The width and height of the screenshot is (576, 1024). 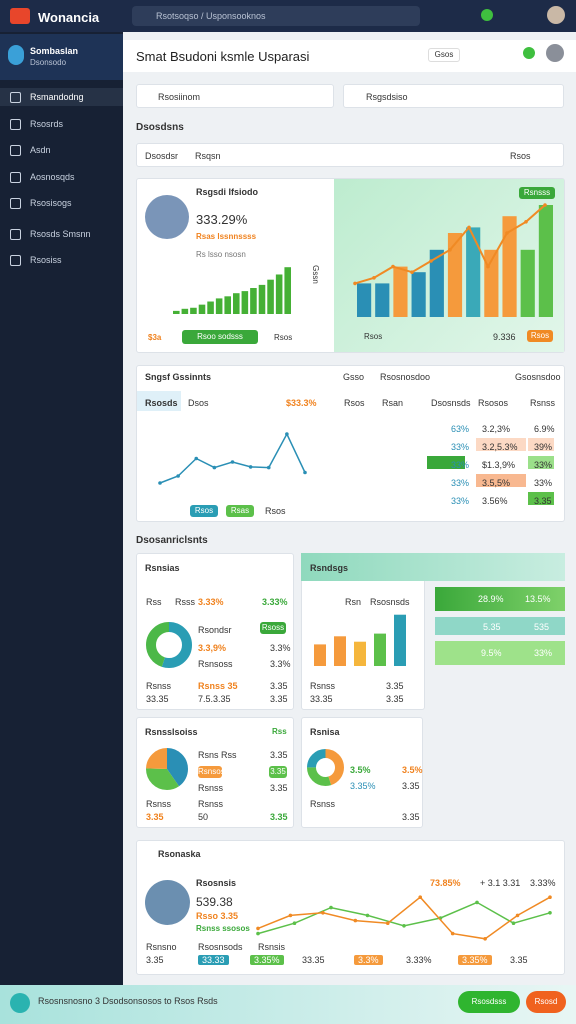 I want to click on profile-sub: Rsso 3.35, so click(x=217, y=916).